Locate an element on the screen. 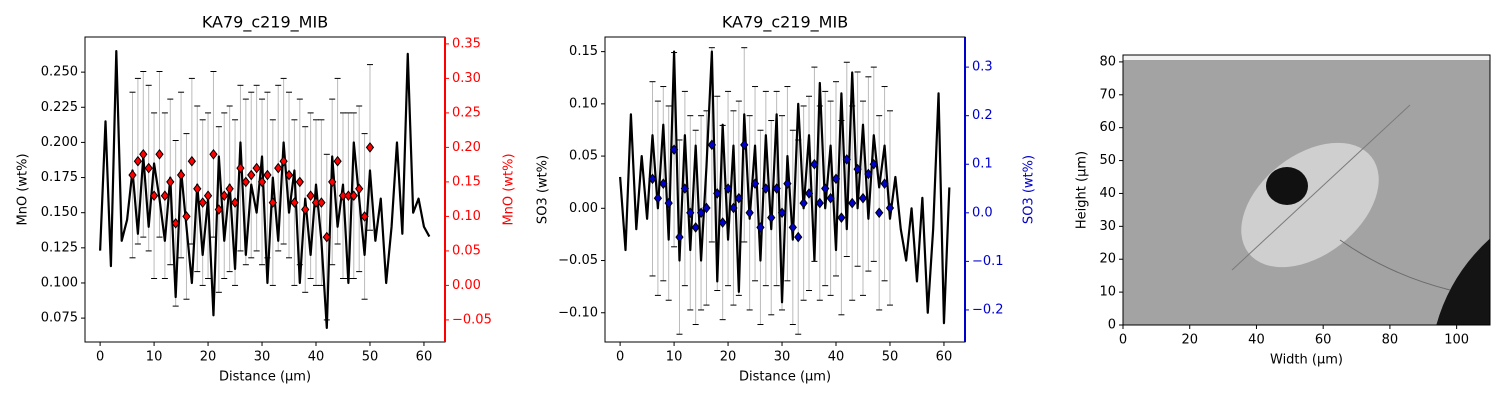 The width and height of the screenshot is (1500, 400). y-tick-label: 0.075 is located at coordinates (59, 318).